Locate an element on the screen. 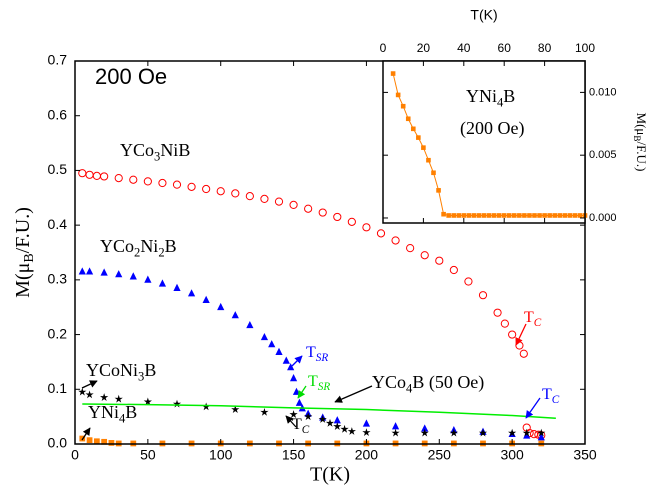 The height and width of the screenshot is (502, 654). y-axis-label: M(μB/F.U.) is located at coordinates (25, 252).